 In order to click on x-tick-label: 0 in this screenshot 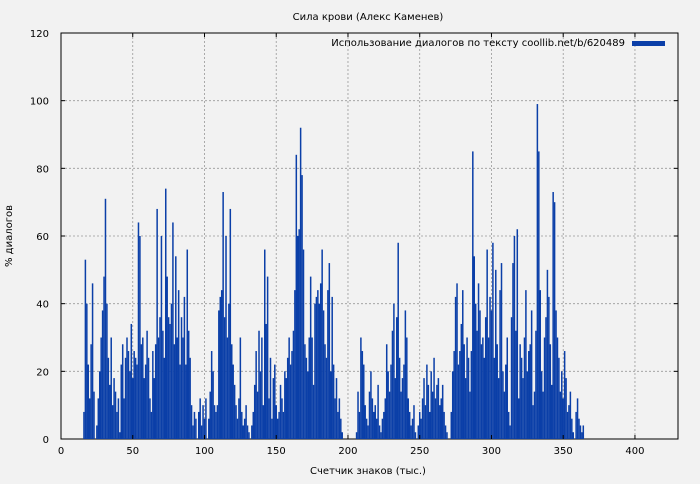, I will do `click(61, 451)`.